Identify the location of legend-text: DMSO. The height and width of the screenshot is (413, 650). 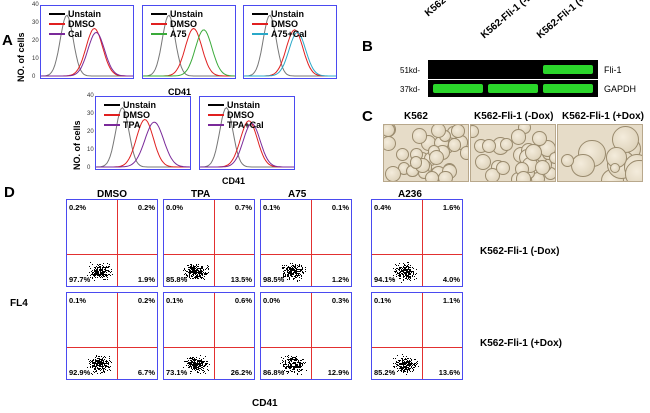
(81, 24).